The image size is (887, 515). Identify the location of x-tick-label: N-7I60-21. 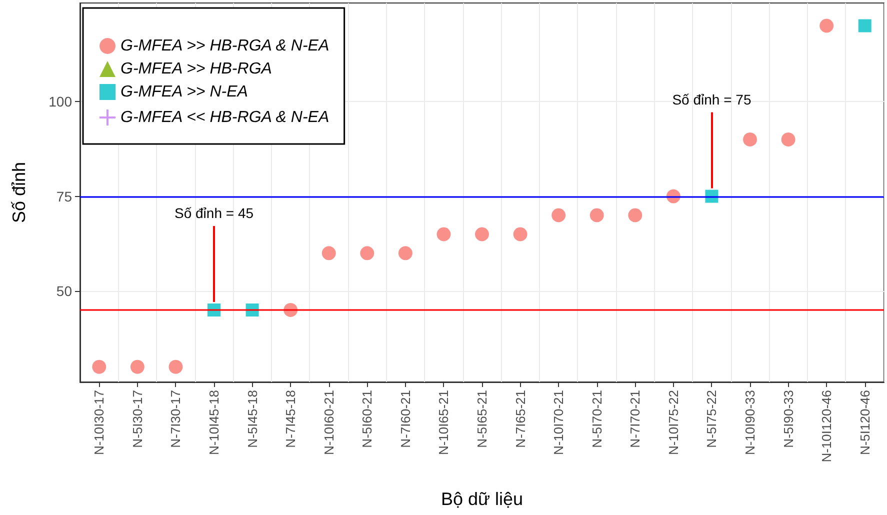
(405, 419).